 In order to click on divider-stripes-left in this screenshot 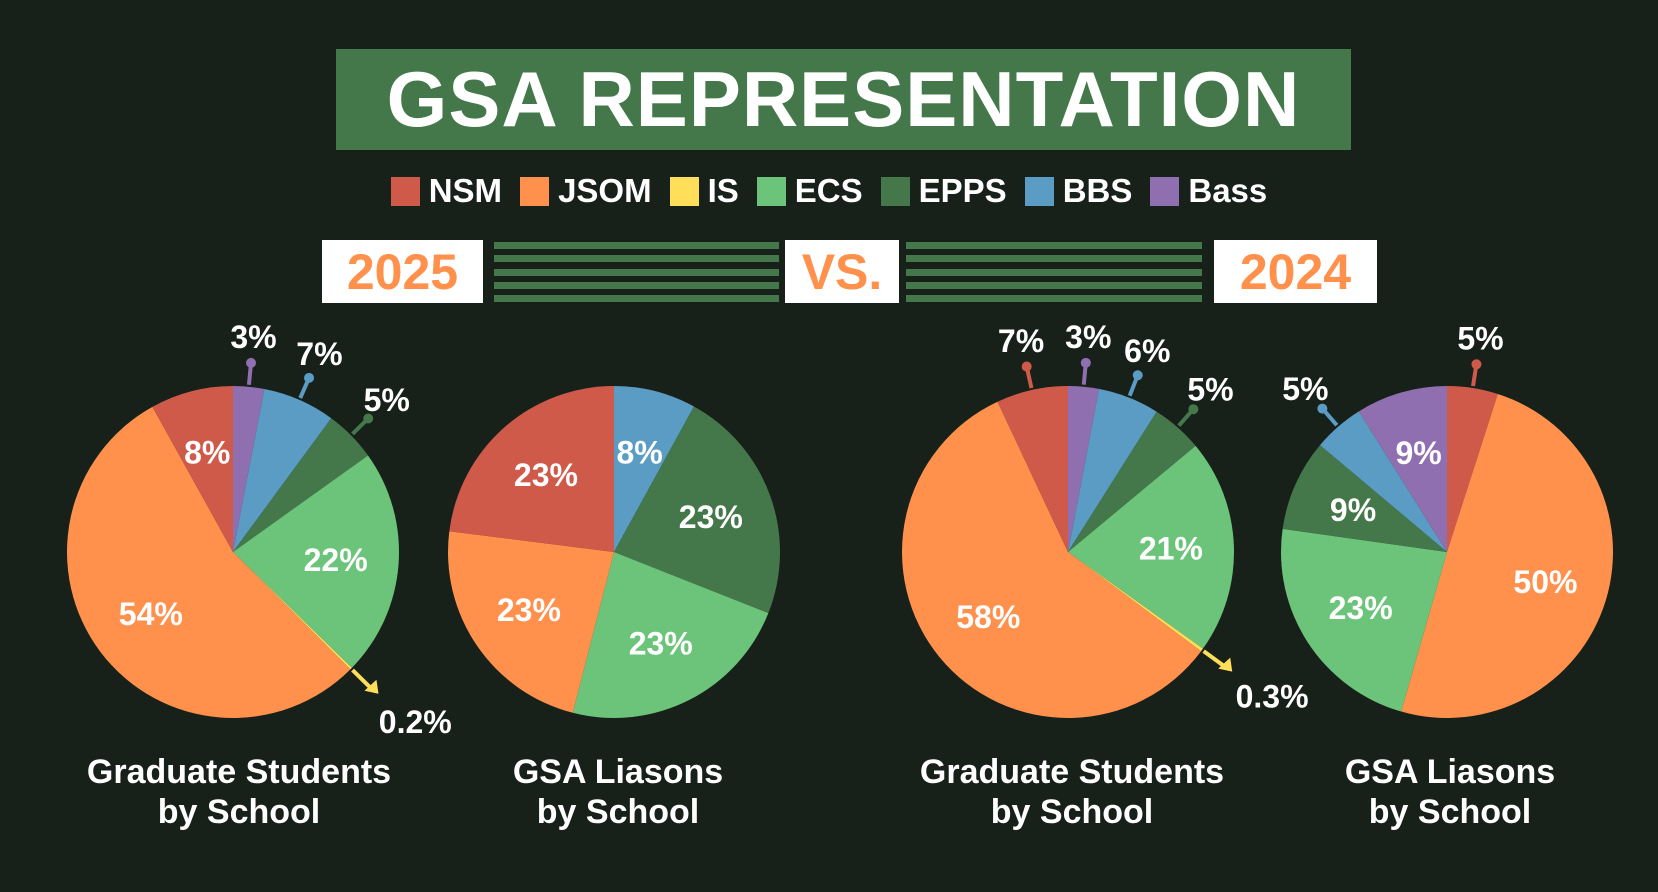, I will do `click(636, 272)`.